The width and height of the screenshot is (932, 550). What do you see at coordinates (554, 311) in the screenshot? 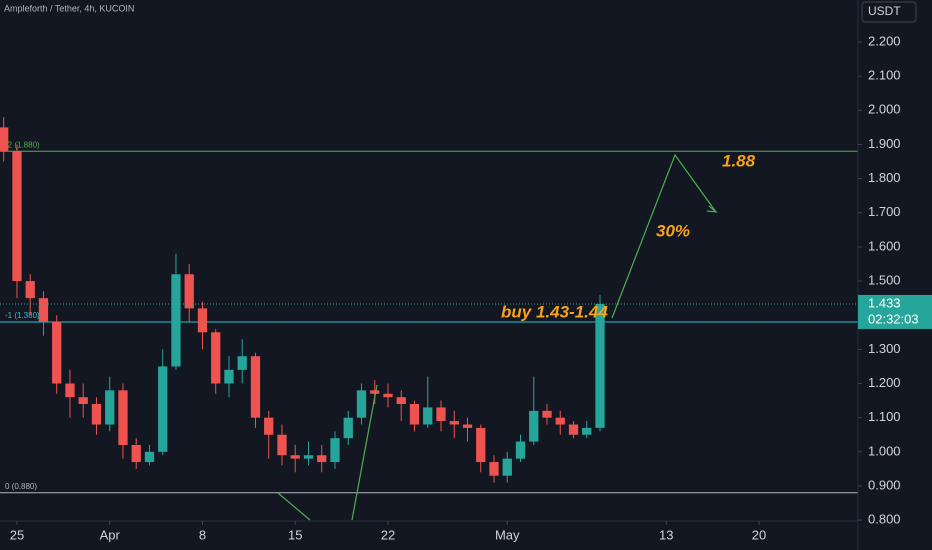
I see `annotation: buy 1.43-1.44` at bounding box center [554, 311].